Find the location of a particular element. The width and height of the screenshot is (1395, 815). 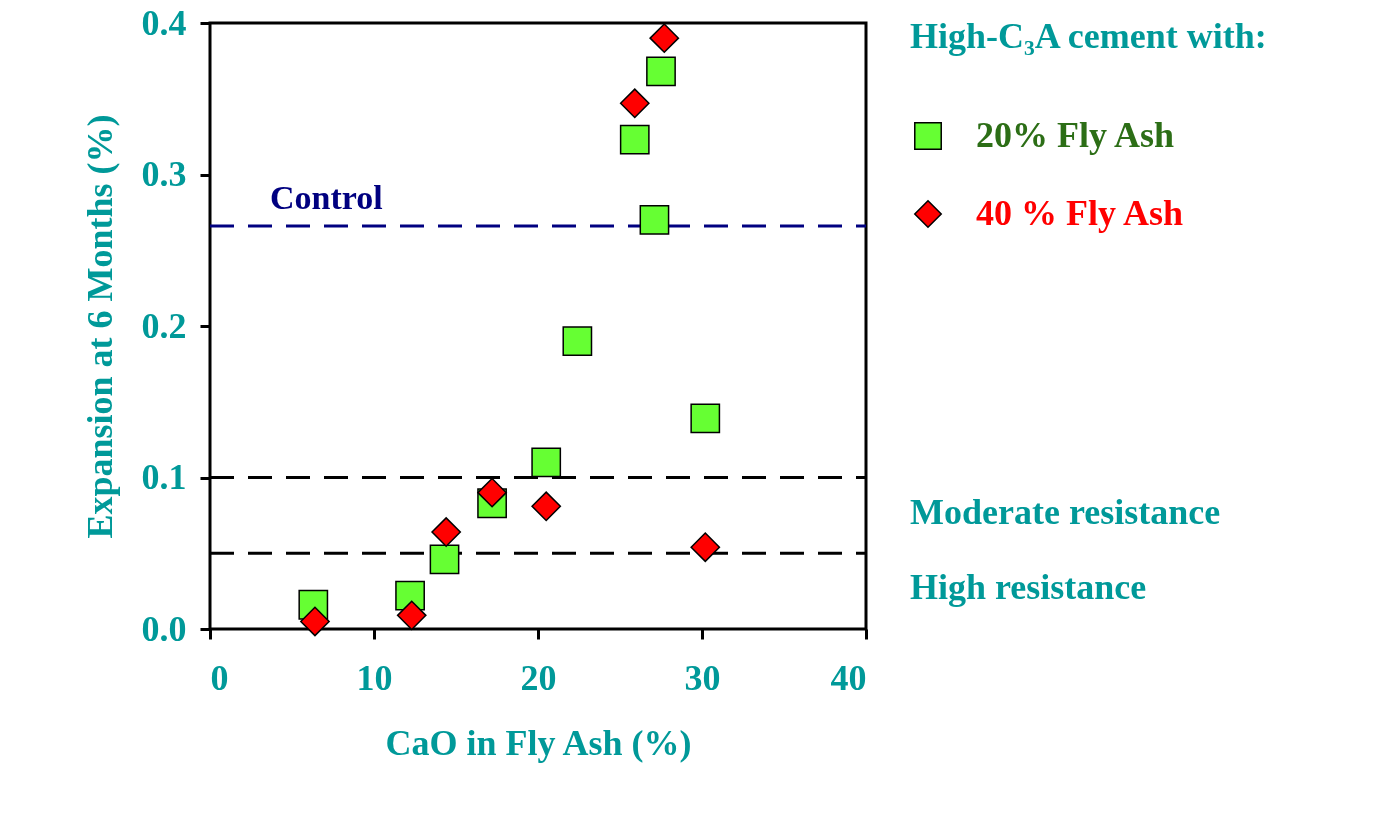

x-axis-title: CaO in Fly Ash (%) is located at coordinates (538, 742).